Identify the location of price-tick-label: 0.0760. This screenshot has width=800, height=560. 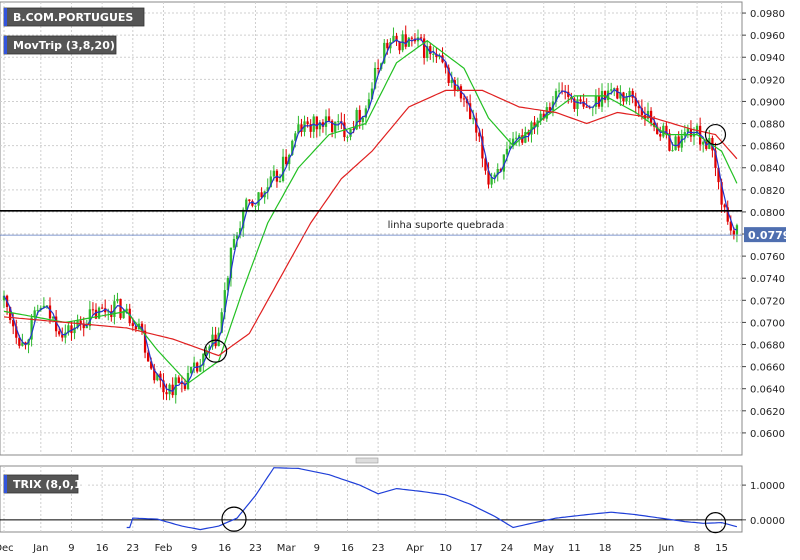
(767, 257).